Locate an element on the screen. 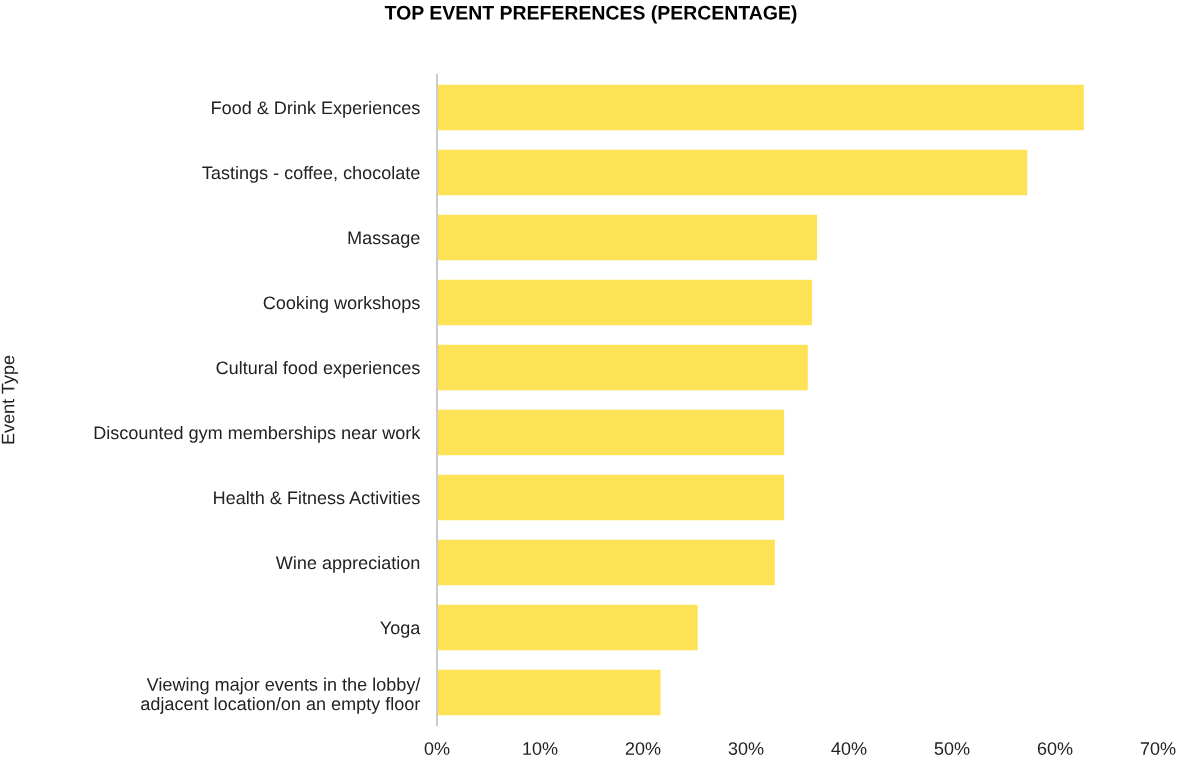 The height and width of the screenshot is (761, 1182). x-tick-label: 0% is located at coordinates (437, 748).